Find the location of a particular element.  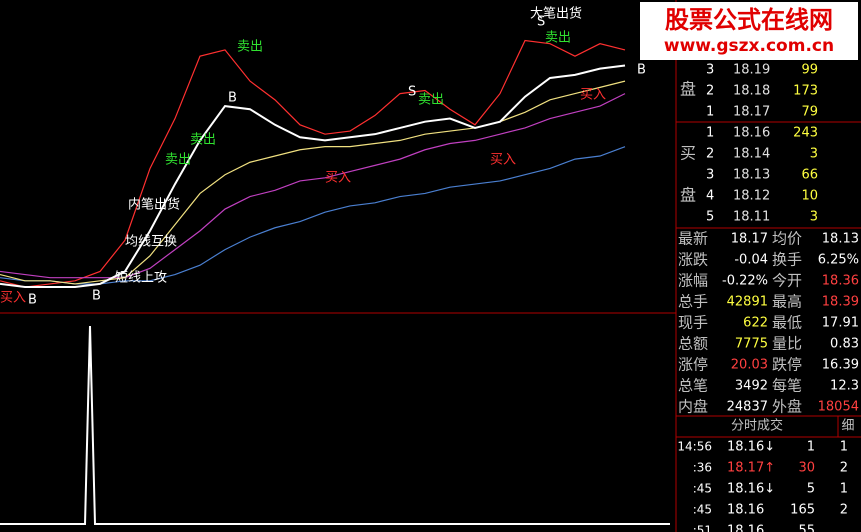

price: 18.17 is located at coordinates (751, 112).